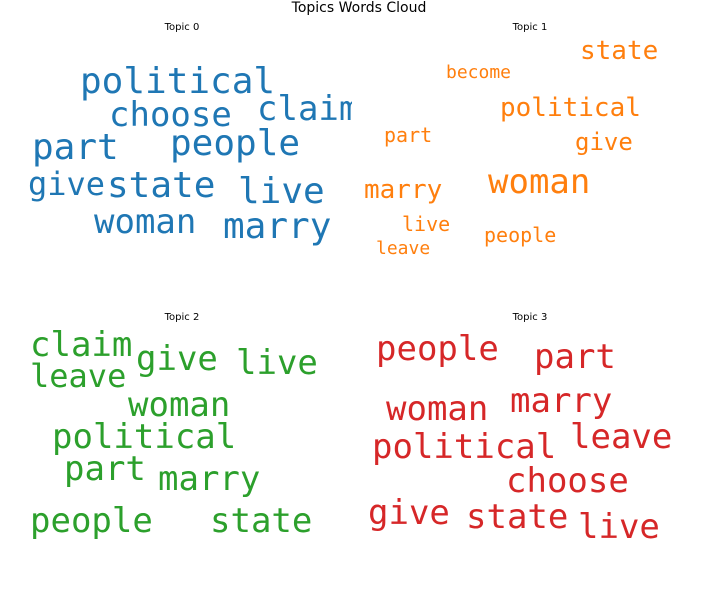 The image size is (718, 607). I want to click on topic-1-word-marry: marry, so click(403, 190).